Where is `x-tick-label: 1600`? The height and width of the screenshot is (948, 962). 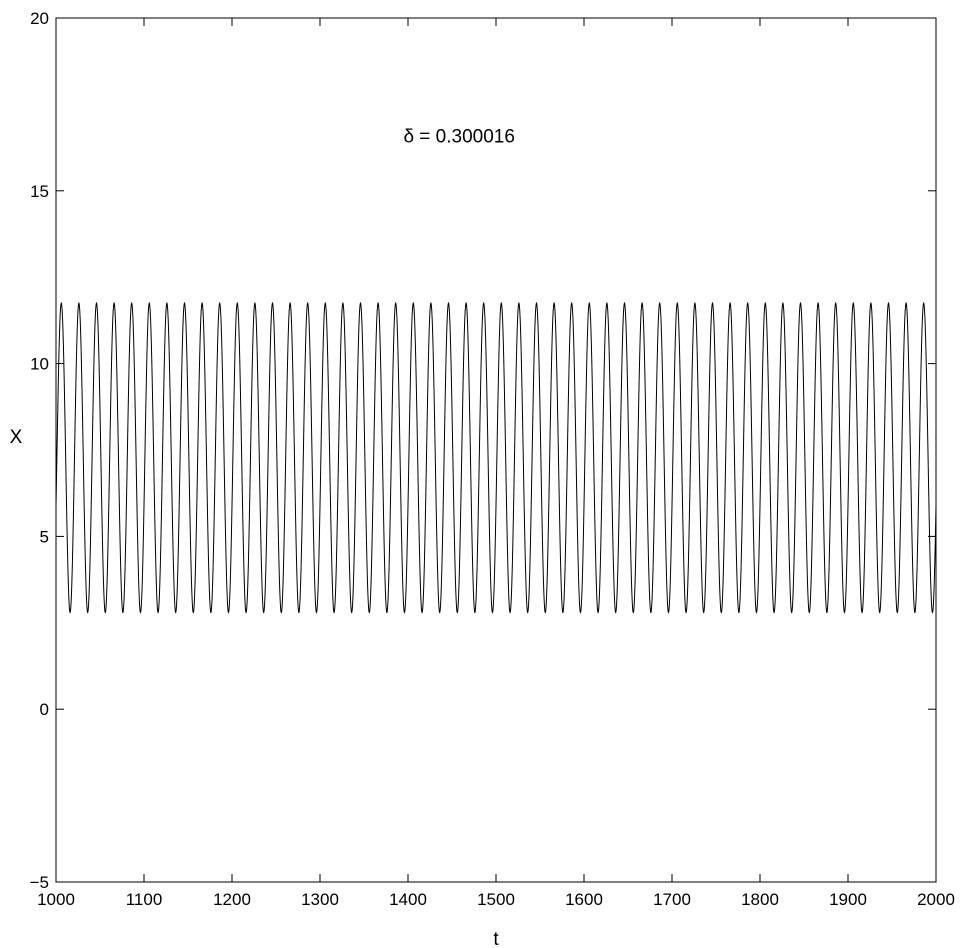 x-tick-label: 1600 is located at coordinates (584, 899).